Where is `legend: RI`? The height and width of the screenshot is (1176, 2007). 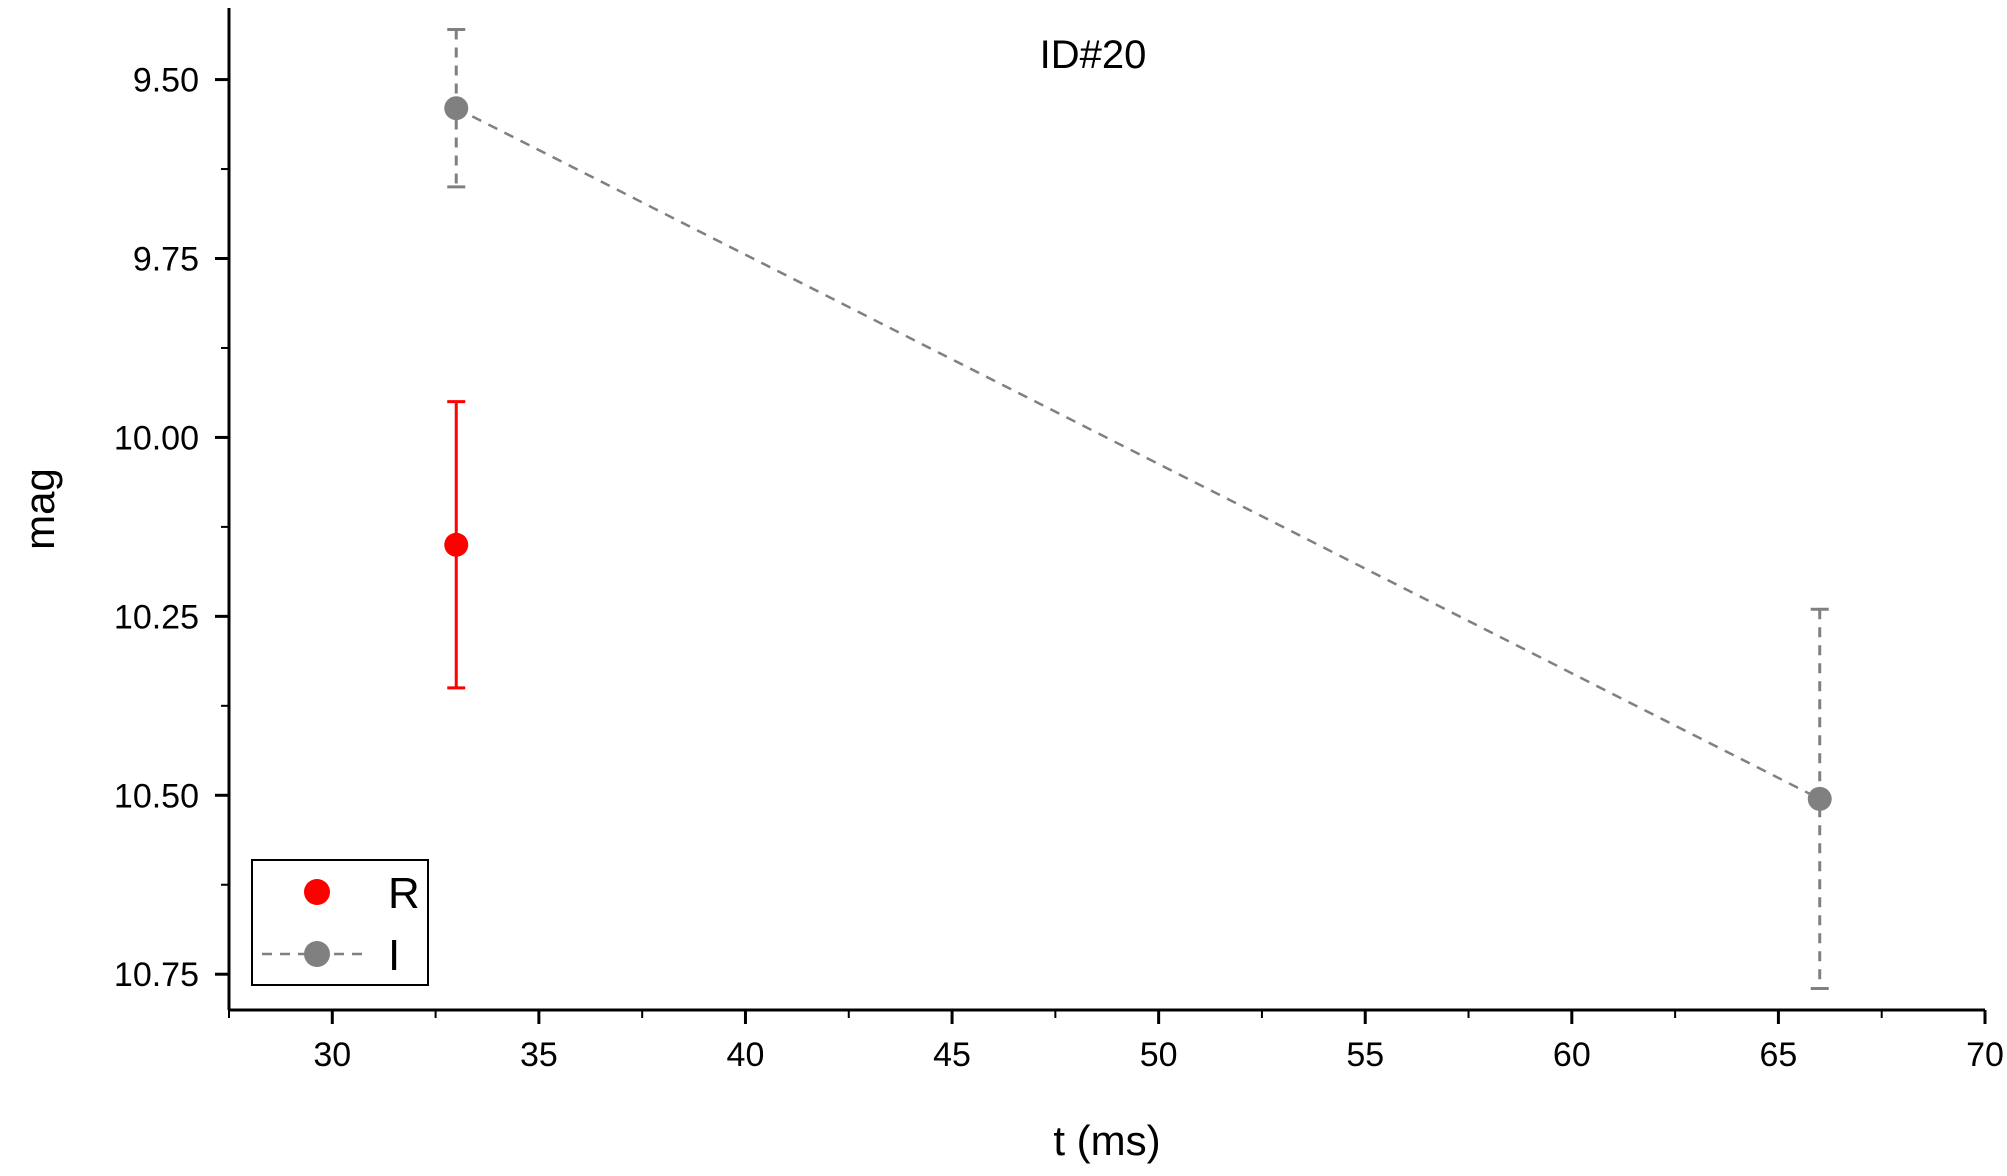 legend: RI is located at coordinates (340, 922).